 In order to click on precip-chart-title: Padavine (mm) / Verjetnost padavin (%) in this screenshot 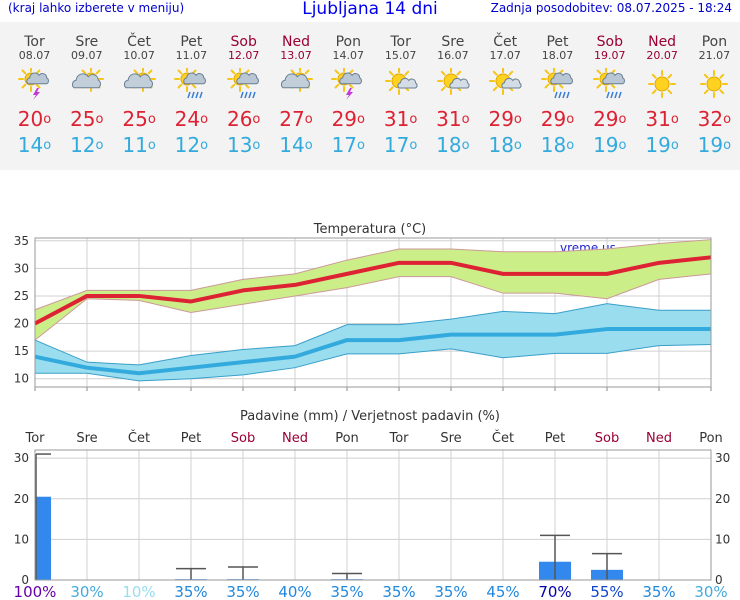, I will do `click(370, 416)`.